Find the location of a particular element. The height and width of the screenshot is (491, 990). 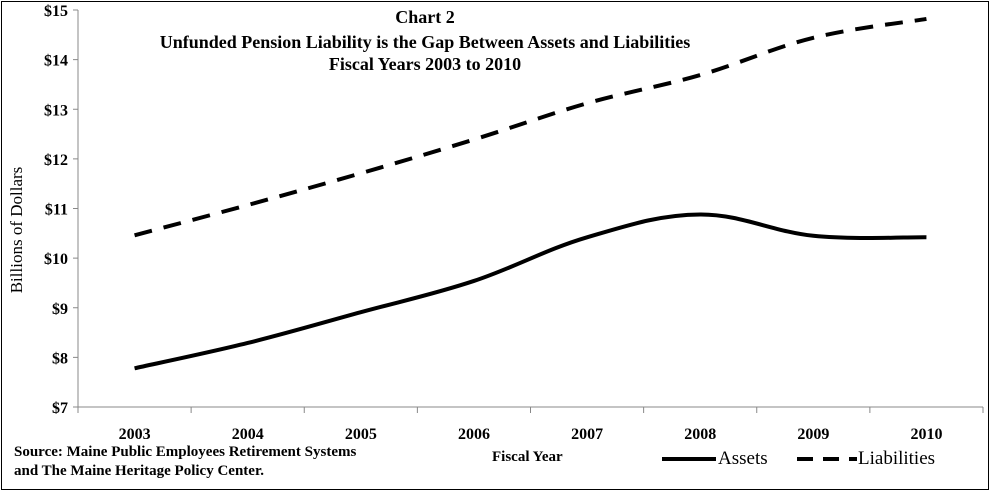

y-tick-label: $12 is located at coordinates (56, 160).